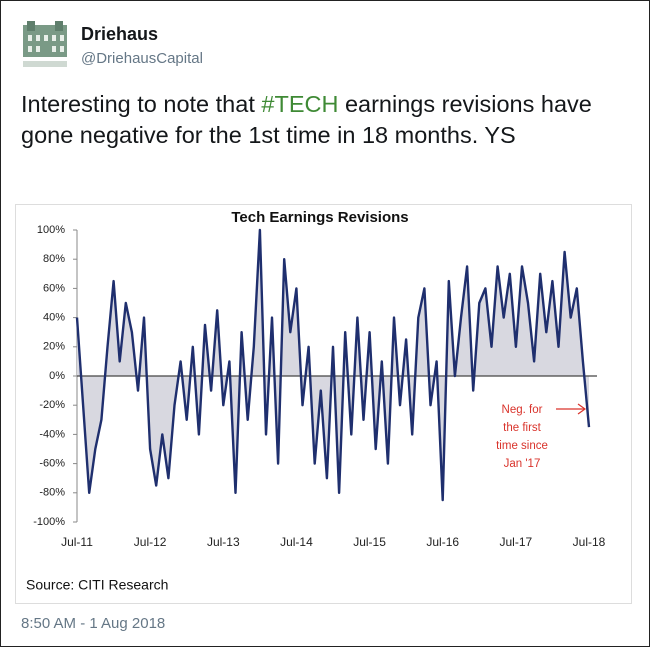 The width and height of the screenshot is (650, 647). I want to click on annotation: time since, so click(522, 446).